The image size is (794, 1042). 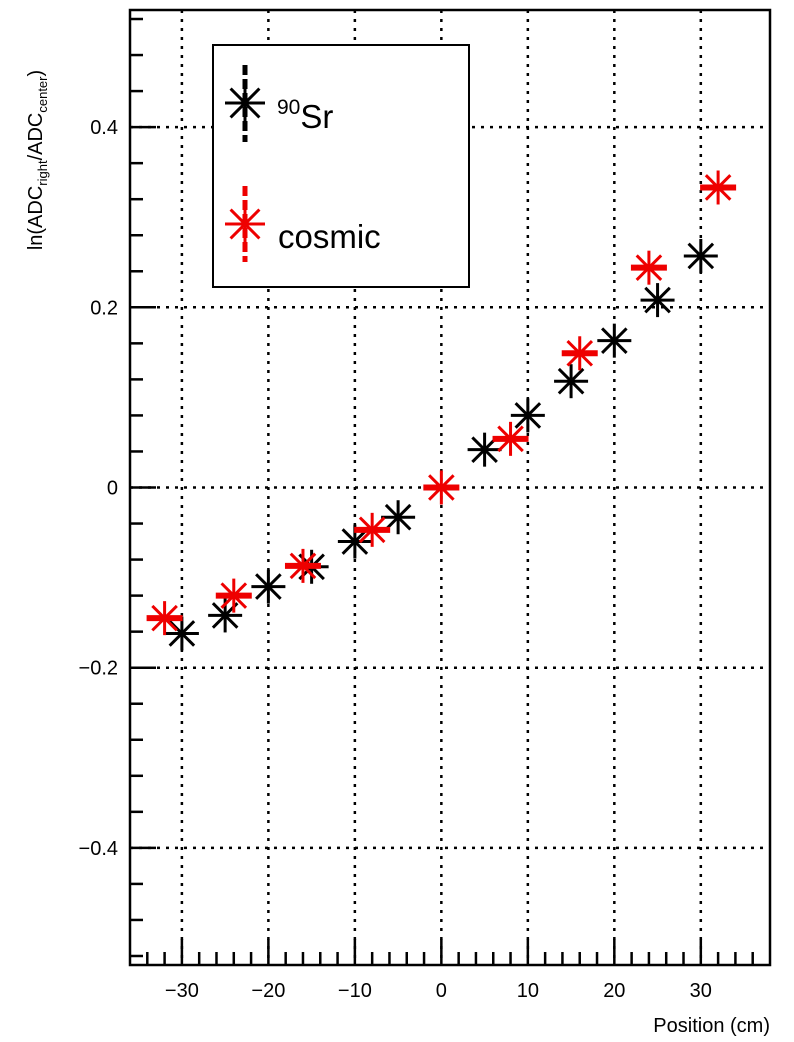 I want to click on y-tick-label: 0, so click(x=112, y=489).